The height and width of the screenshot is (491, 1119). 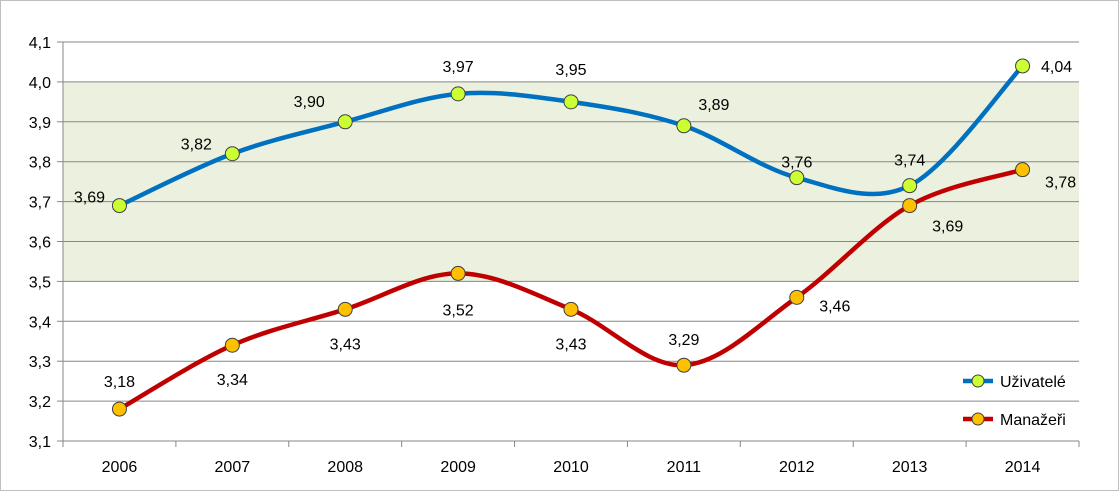 I want to click on y-tick-label: 3,9, so click(x=40, y=123).